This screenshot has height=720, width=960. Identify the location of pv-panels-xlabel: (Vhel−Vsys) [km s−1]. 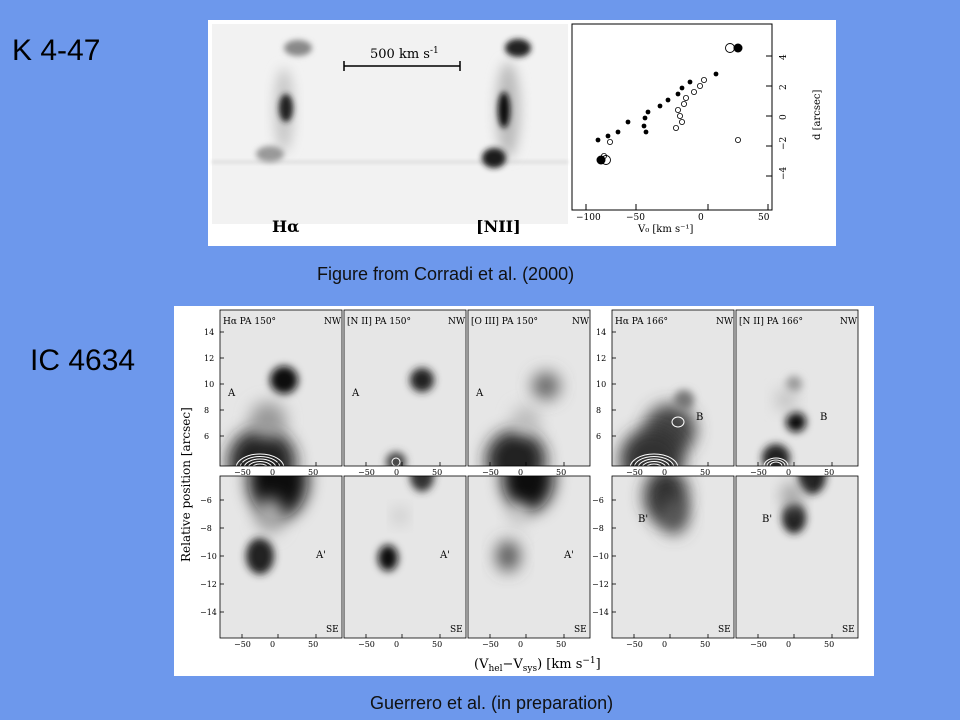
(537, 665).